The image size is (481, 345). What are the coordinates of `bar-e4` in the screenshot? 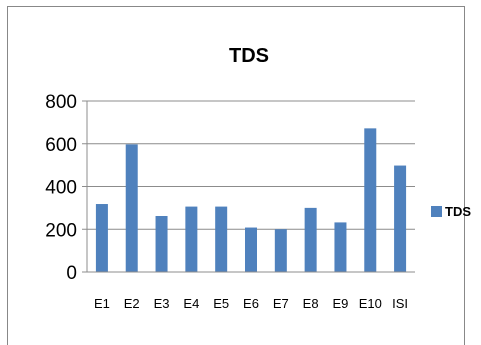 It's located at (191, 239).